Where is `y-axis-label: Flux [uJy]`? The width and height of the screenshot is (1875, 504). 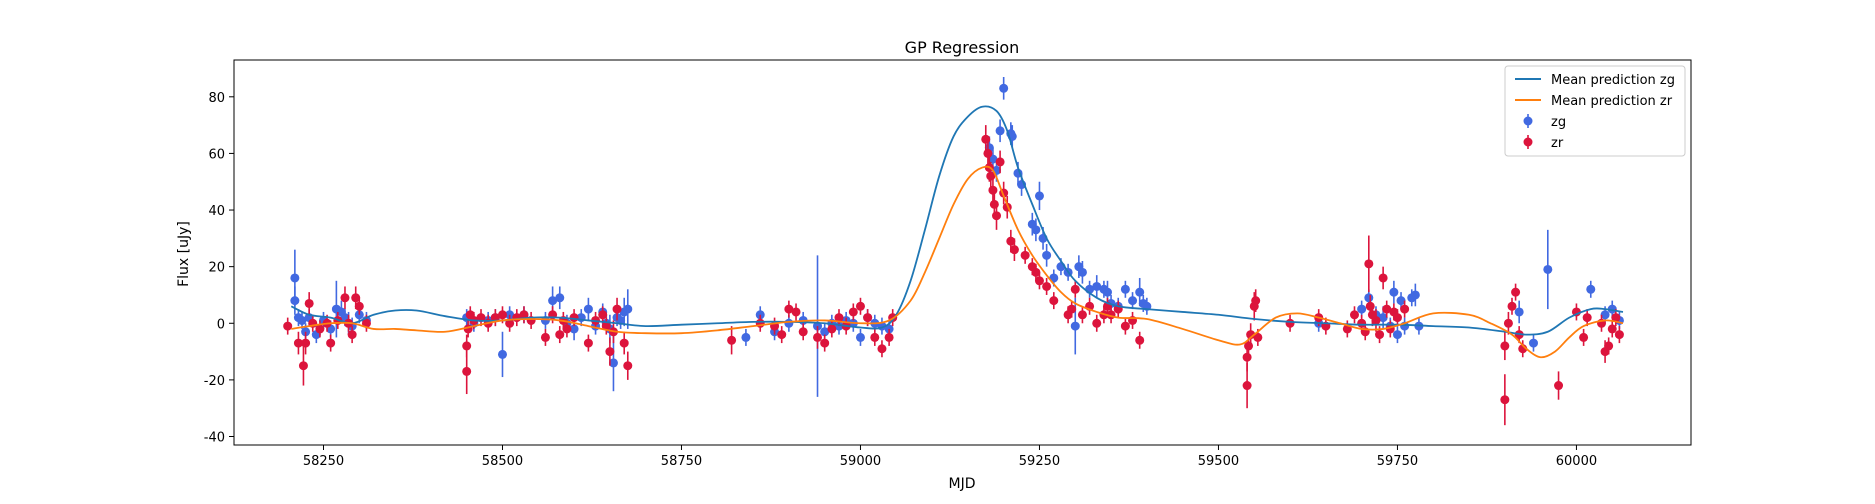 y-axis-label: Flux [uJy] is located at coordinates (184, 254).